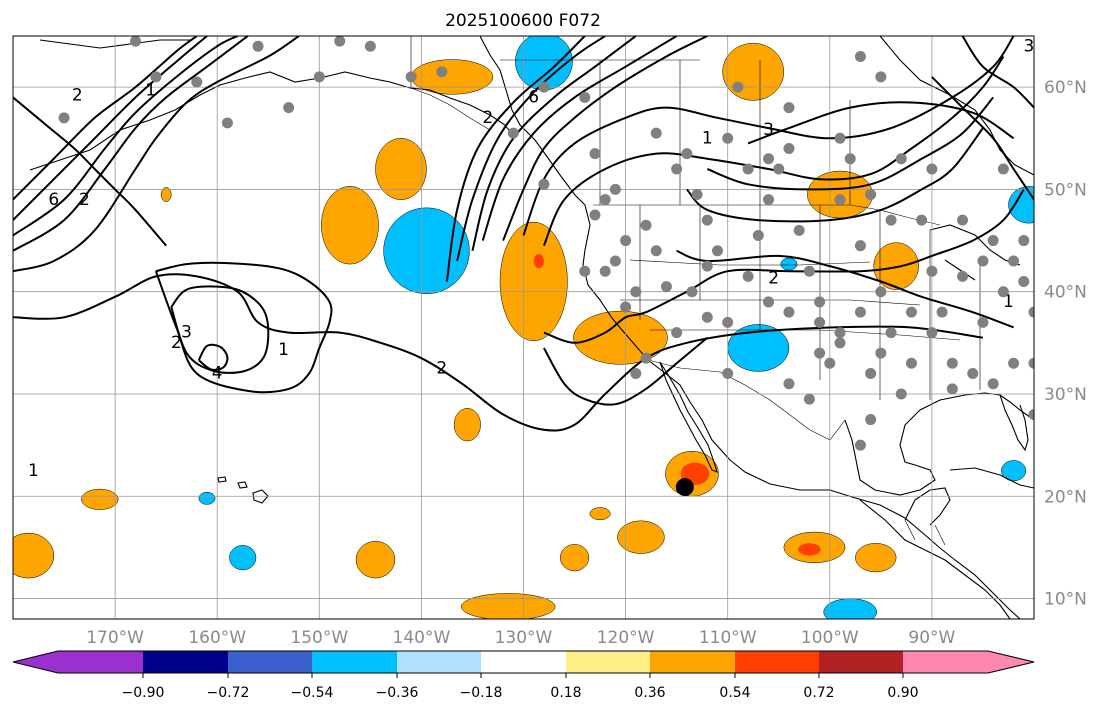 The image size is (1105, 712). I want to click on contour-label-13: 4, so click(217, 374).